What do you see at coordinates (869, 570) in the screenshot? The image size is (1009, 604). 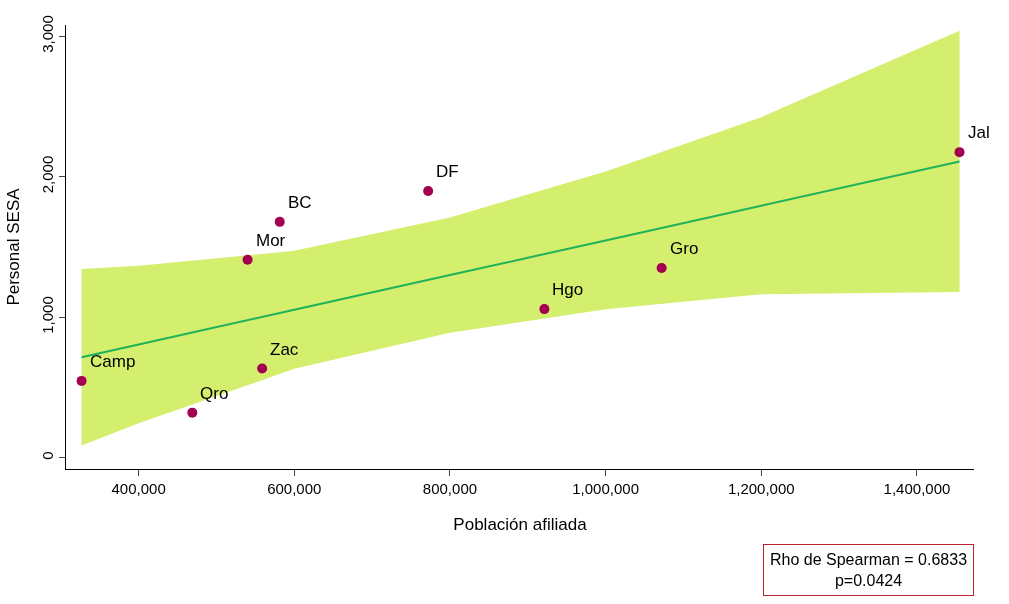 I see `text: Rho de Spearman = 0.6833 p=0.0424` at bounding box center [869, 570].